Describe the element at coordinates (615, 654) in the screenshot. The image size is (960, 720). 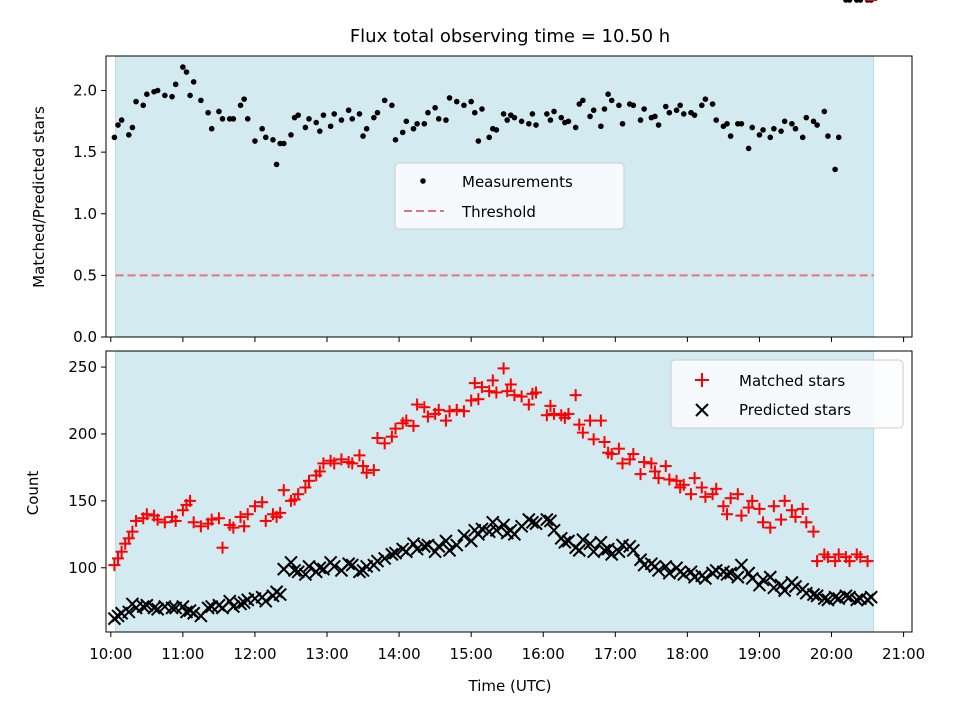
I see `x-tick-label: 17:00` at that location.